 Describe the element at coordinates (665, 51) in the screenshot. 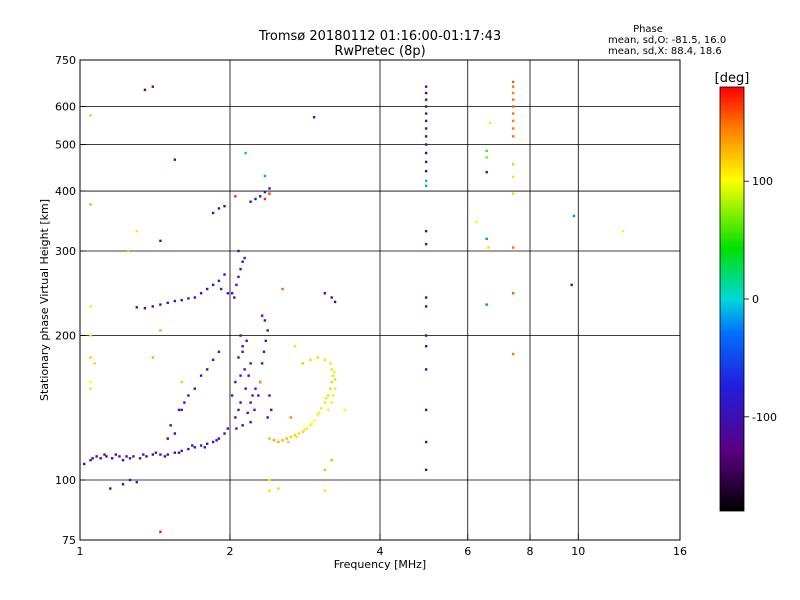

I see `phase-box-line-x: mean, sd,X: 88.4, 18.6` at that location.